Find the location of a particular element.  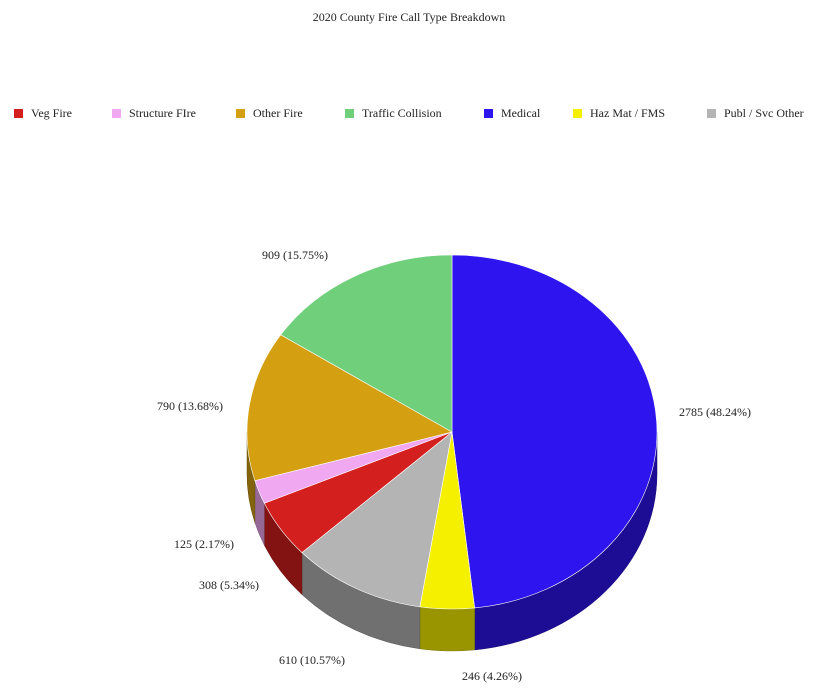

legend-item-haz-mat-fms: Haz Mat / FMS is located at coordinates (619, 113).